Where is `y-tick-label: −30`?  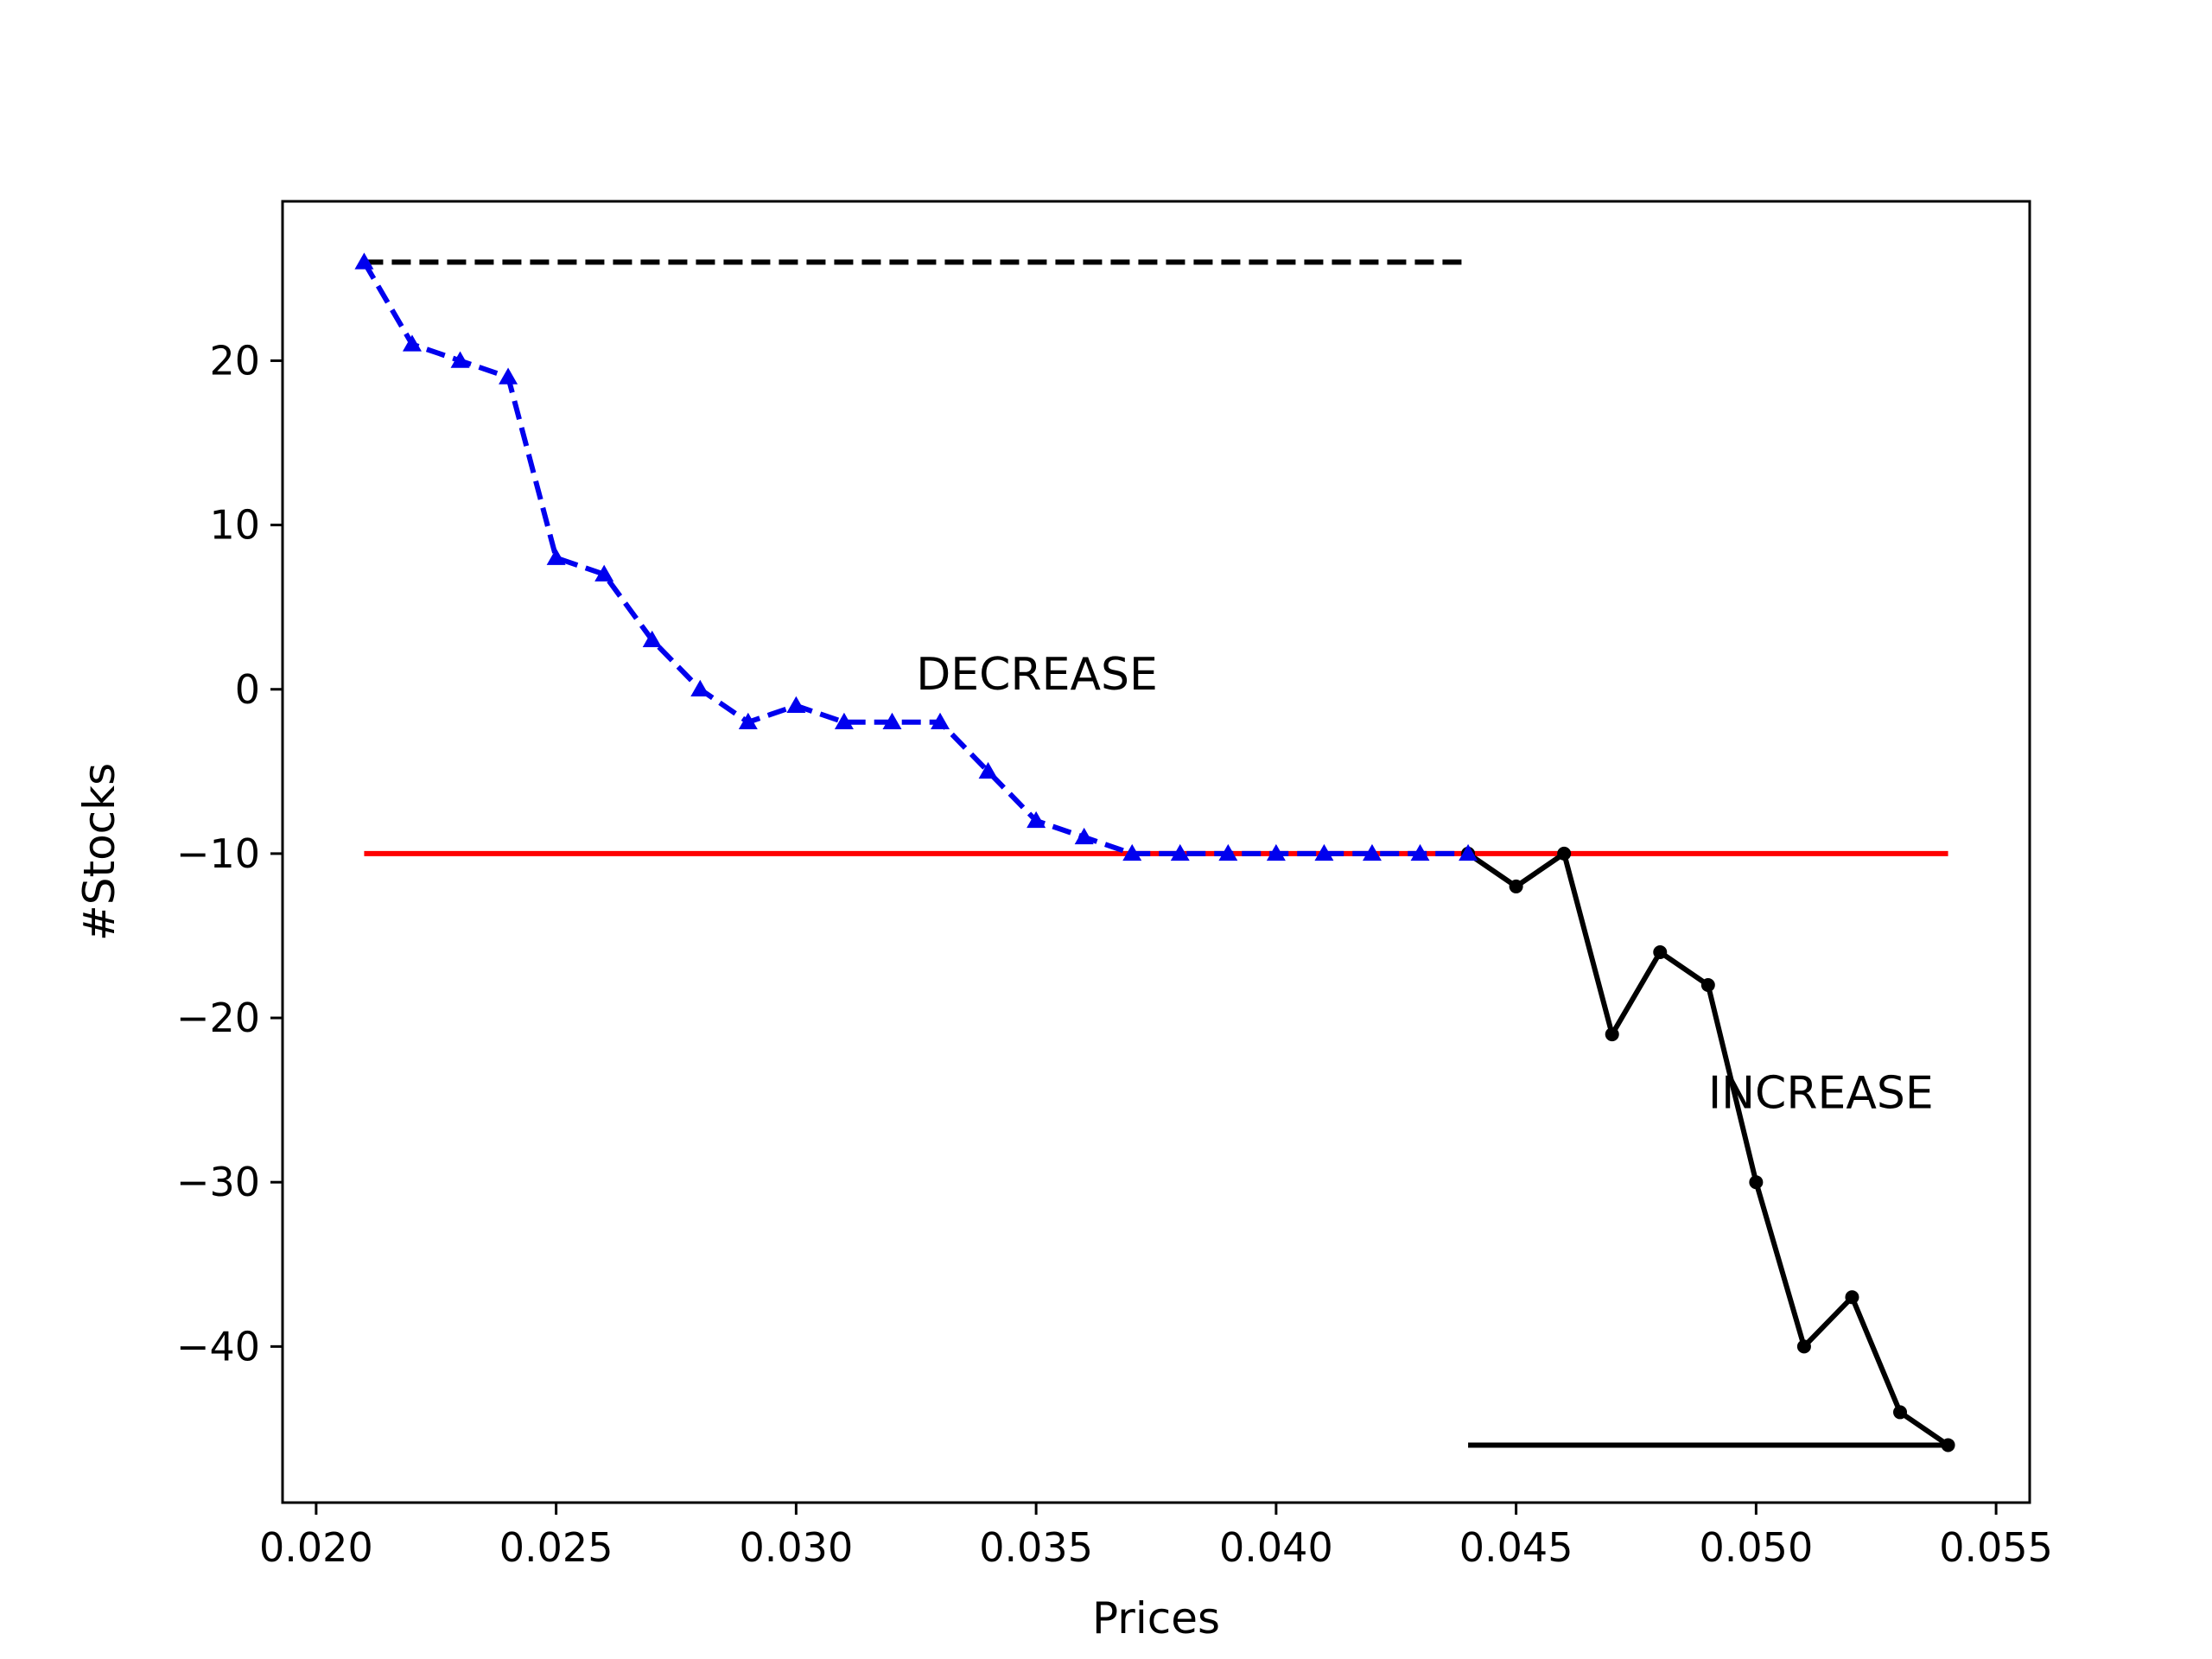
y-tick-label: −30 is located at coordinates (218, 1182).